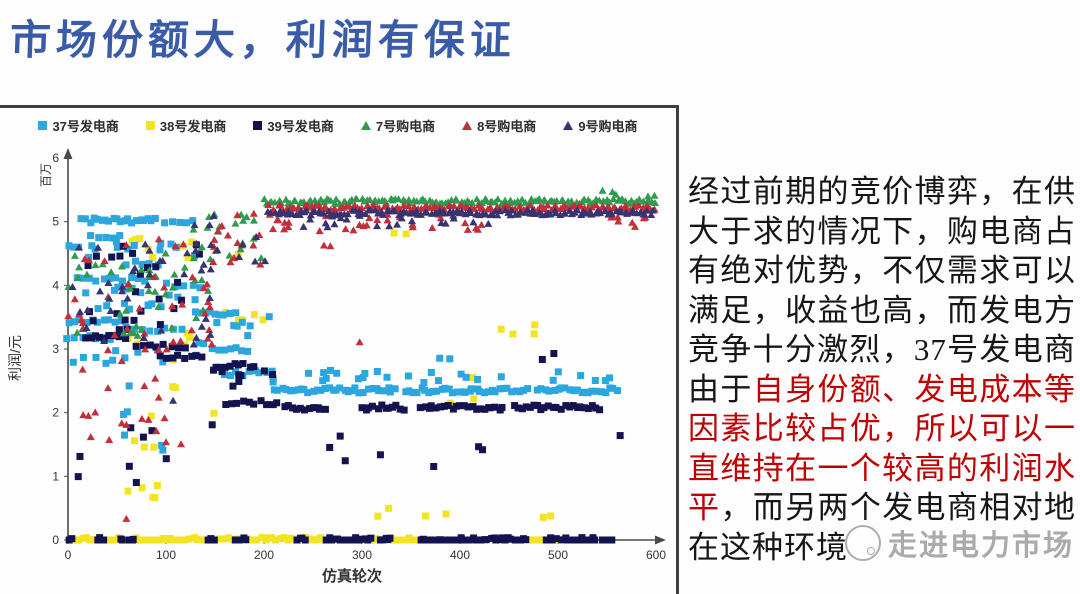 The image size is (1080, 594). I want to click on watermark-logo-icon, so click(863, 543).